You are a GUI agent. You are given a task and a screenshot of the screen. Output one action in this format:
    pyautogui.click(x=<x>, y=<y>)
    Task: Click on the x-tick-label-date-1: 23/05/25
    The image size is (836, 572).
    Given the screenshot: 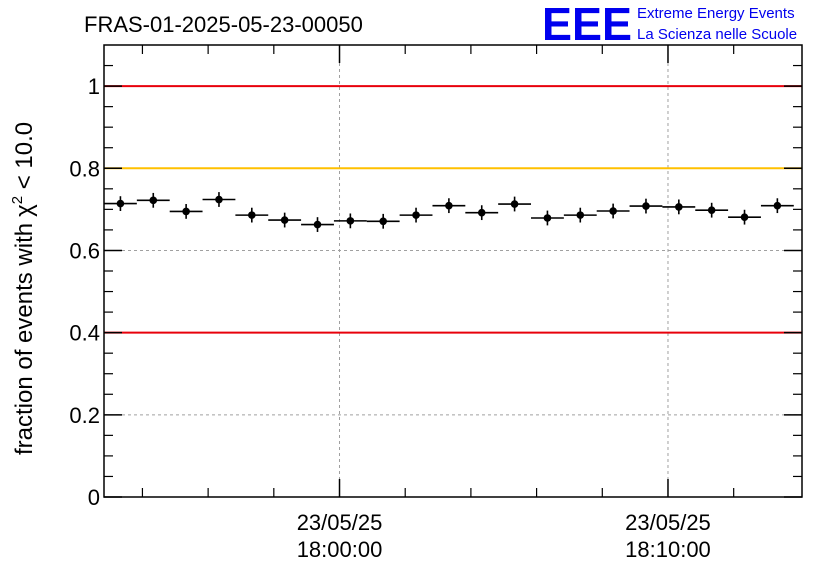 What is the action you would take?
    pyautogui.click(x=668, y=522)
    